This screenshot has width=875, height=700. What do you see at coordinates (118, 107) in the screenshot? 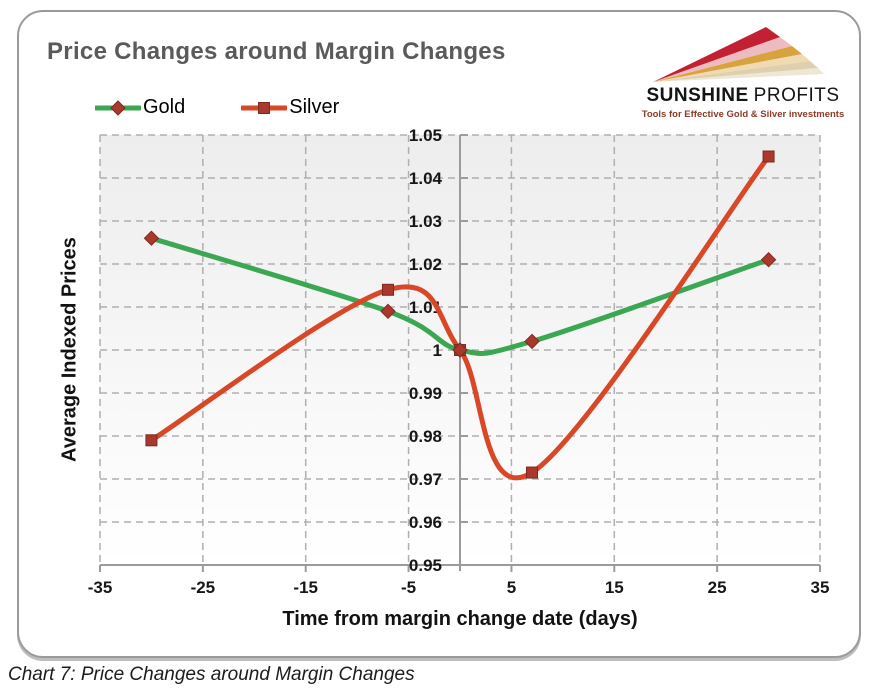
I see `gold-line-swatch-icon` at bounding box center [118, 107].